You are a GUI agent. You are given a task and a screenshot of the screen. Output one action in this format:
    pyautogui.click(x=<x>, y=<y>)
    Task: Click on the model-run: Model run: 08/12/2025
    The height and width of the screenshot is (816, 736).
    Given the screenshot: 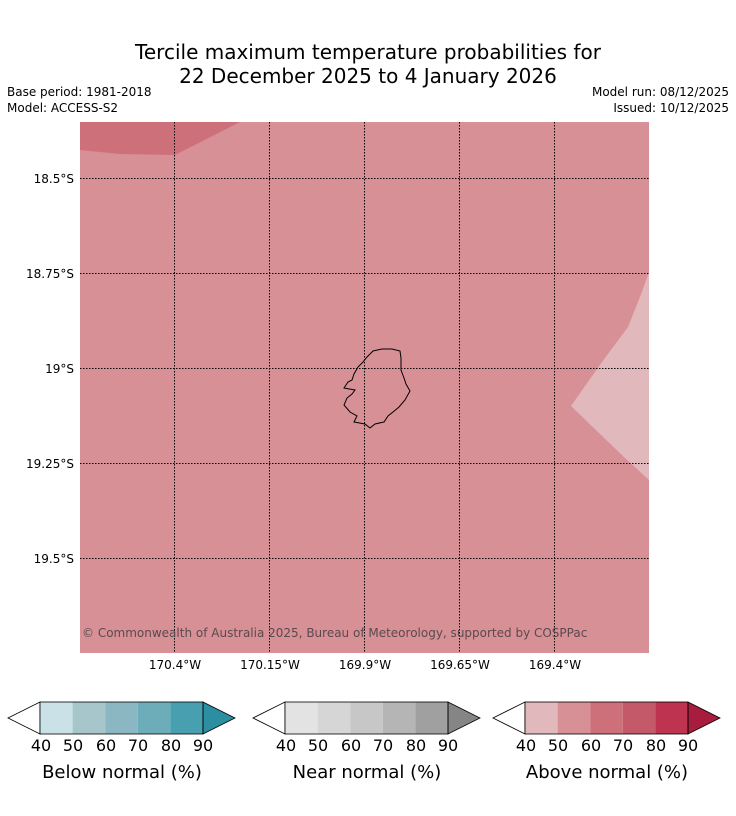 What is the action you would take?
    pyautogui.click(x=660, y=92)
    